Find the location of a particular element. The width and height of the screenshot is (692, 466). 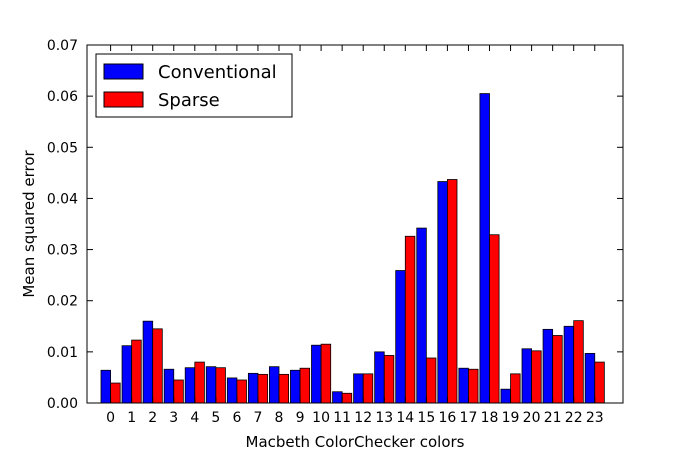

x-tick-label: 21 is located at coordinates (553, 418).